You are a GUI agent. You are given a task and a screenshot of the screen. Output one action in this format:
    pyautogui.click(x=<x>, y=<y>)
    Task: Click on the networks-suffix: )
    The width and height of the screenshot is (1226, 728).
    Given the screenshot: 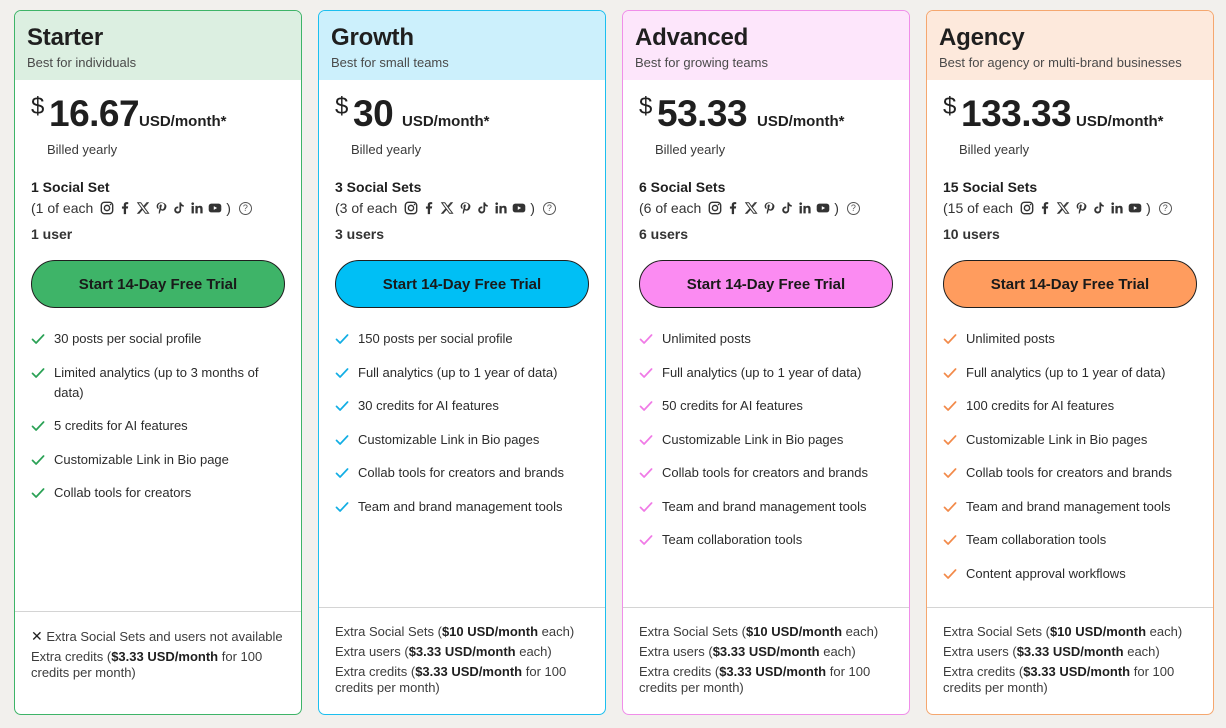 What is the action you would take?
    pyautogui.click(x=836, y=208)
    